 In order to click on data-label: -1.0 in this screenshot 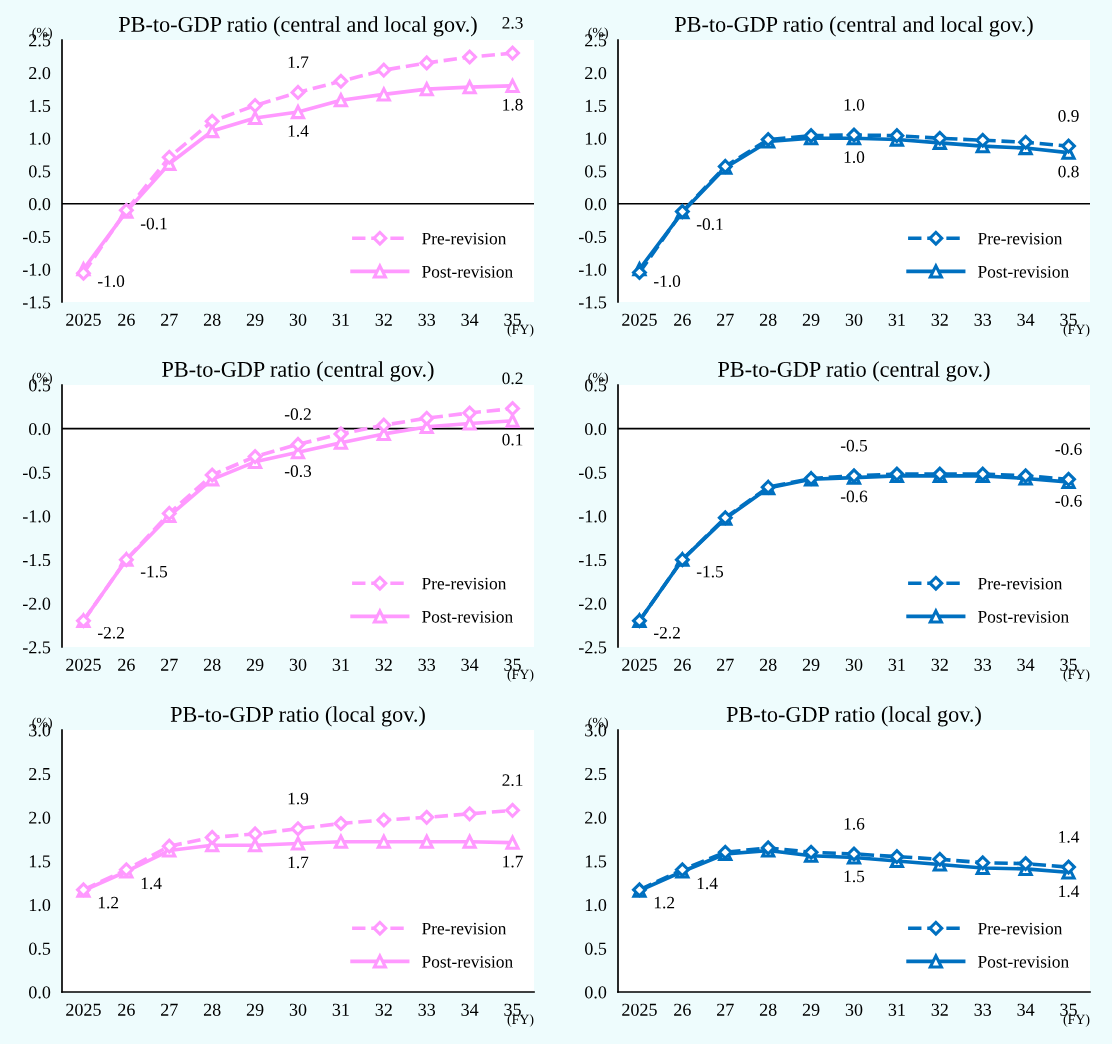, I will do `click(667, 281)`.